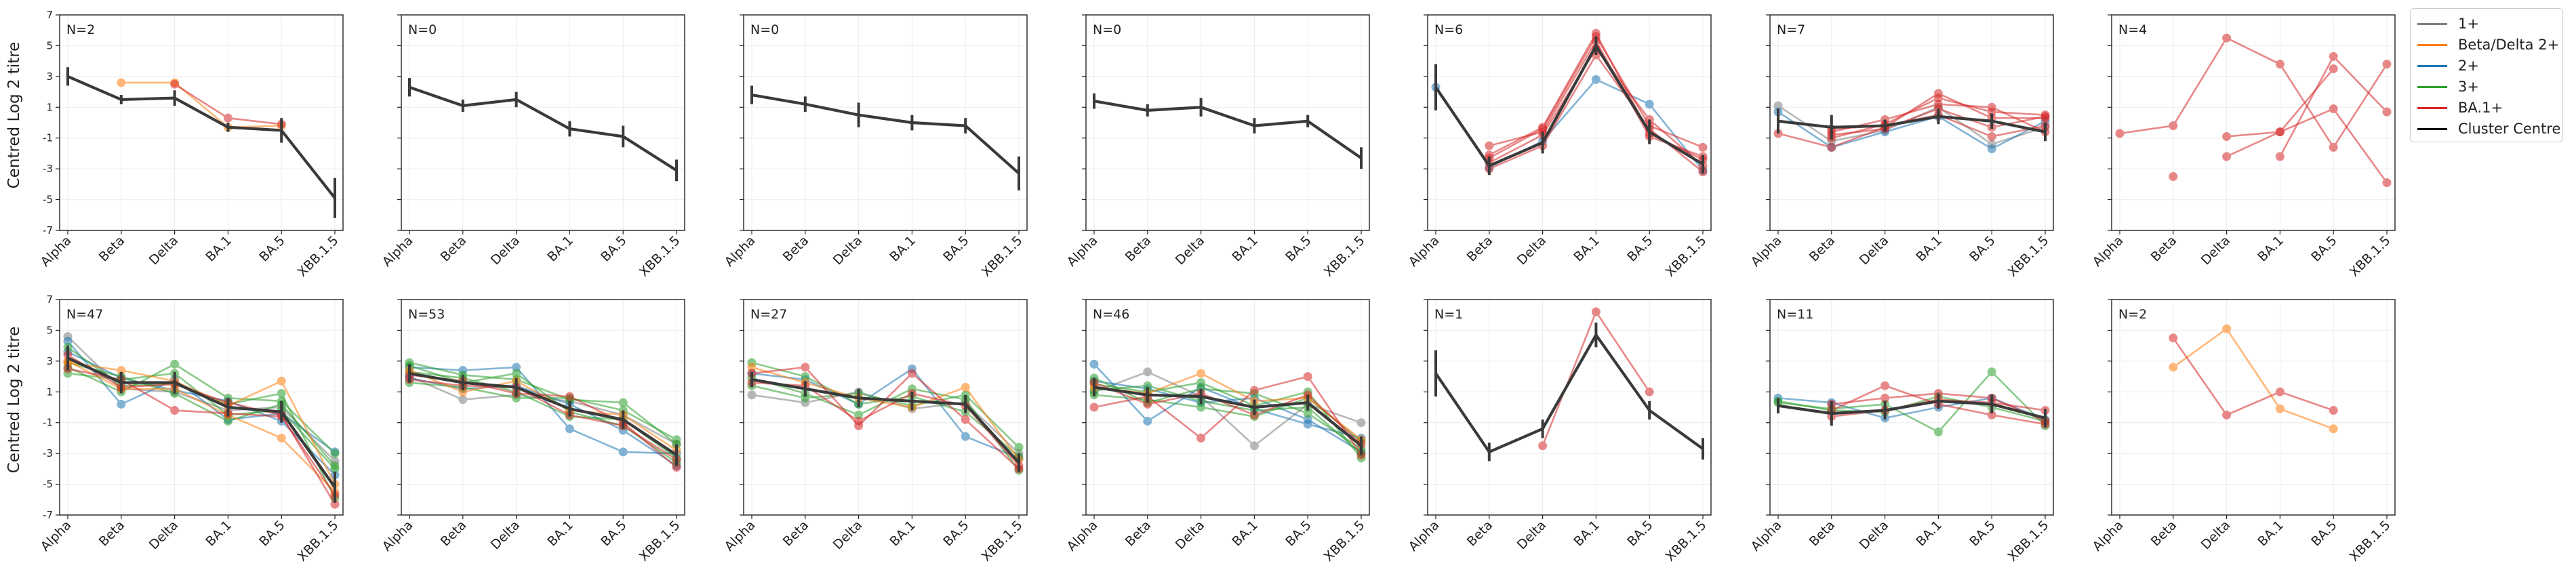 Image resolution: width=2576 pixels, height=576 pixels. Describe the element at coordinates (48, 200) in the screenshot. I see `y-tick-label: -5` at that location.